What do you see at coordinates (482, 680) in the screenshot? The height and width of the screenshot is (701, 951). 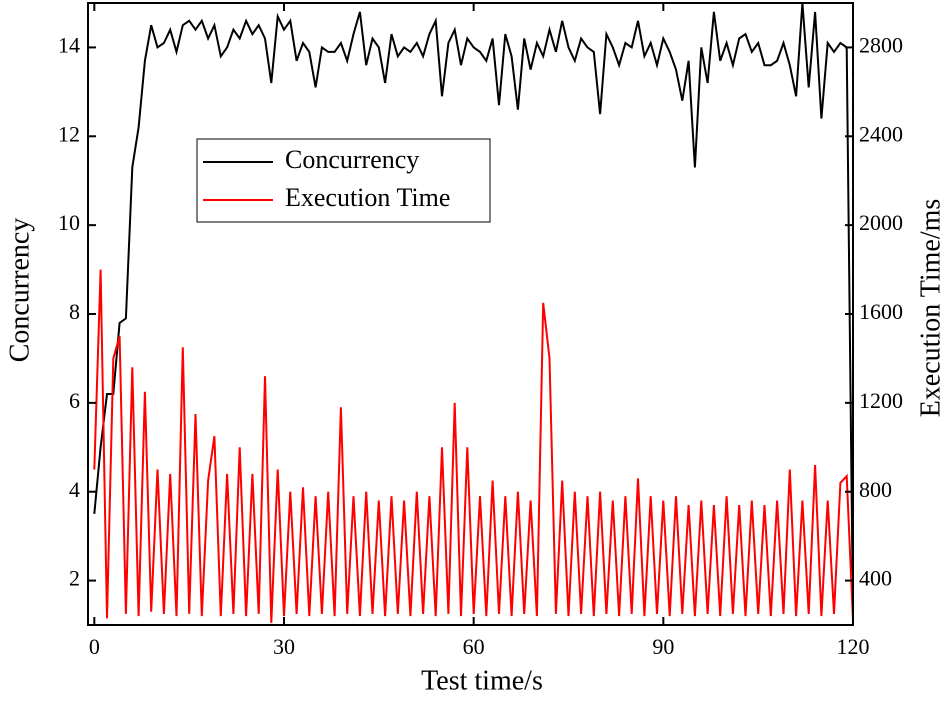 I see `x-axis-label: Test time/s` at bounding box center [482, 680].